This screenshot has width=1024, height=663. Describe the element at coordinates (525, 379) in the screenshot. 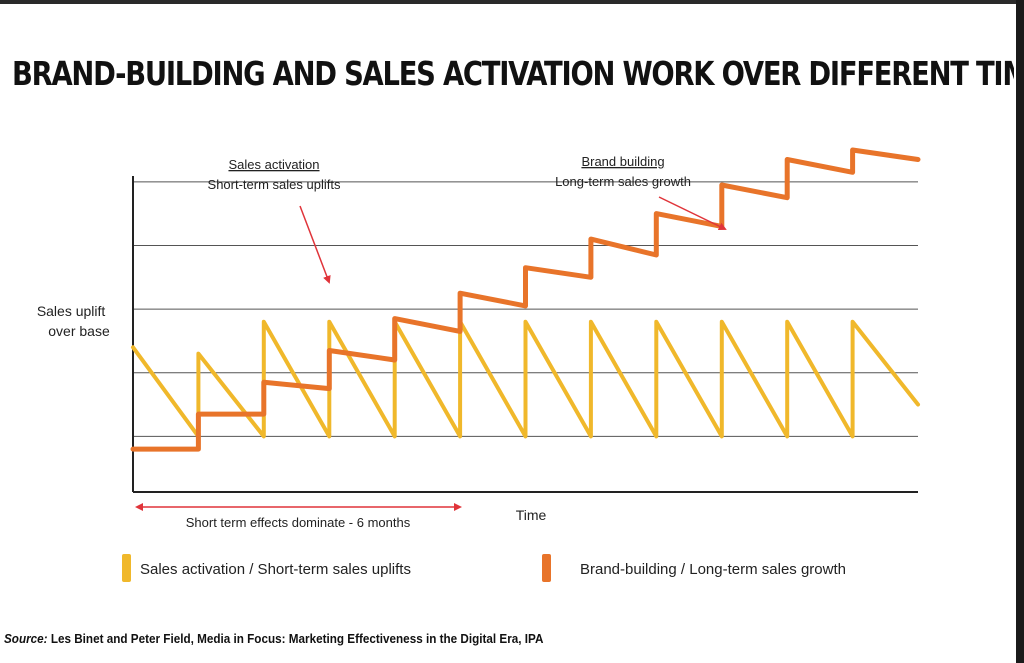

I see `series-line-sales-activation` at that location.